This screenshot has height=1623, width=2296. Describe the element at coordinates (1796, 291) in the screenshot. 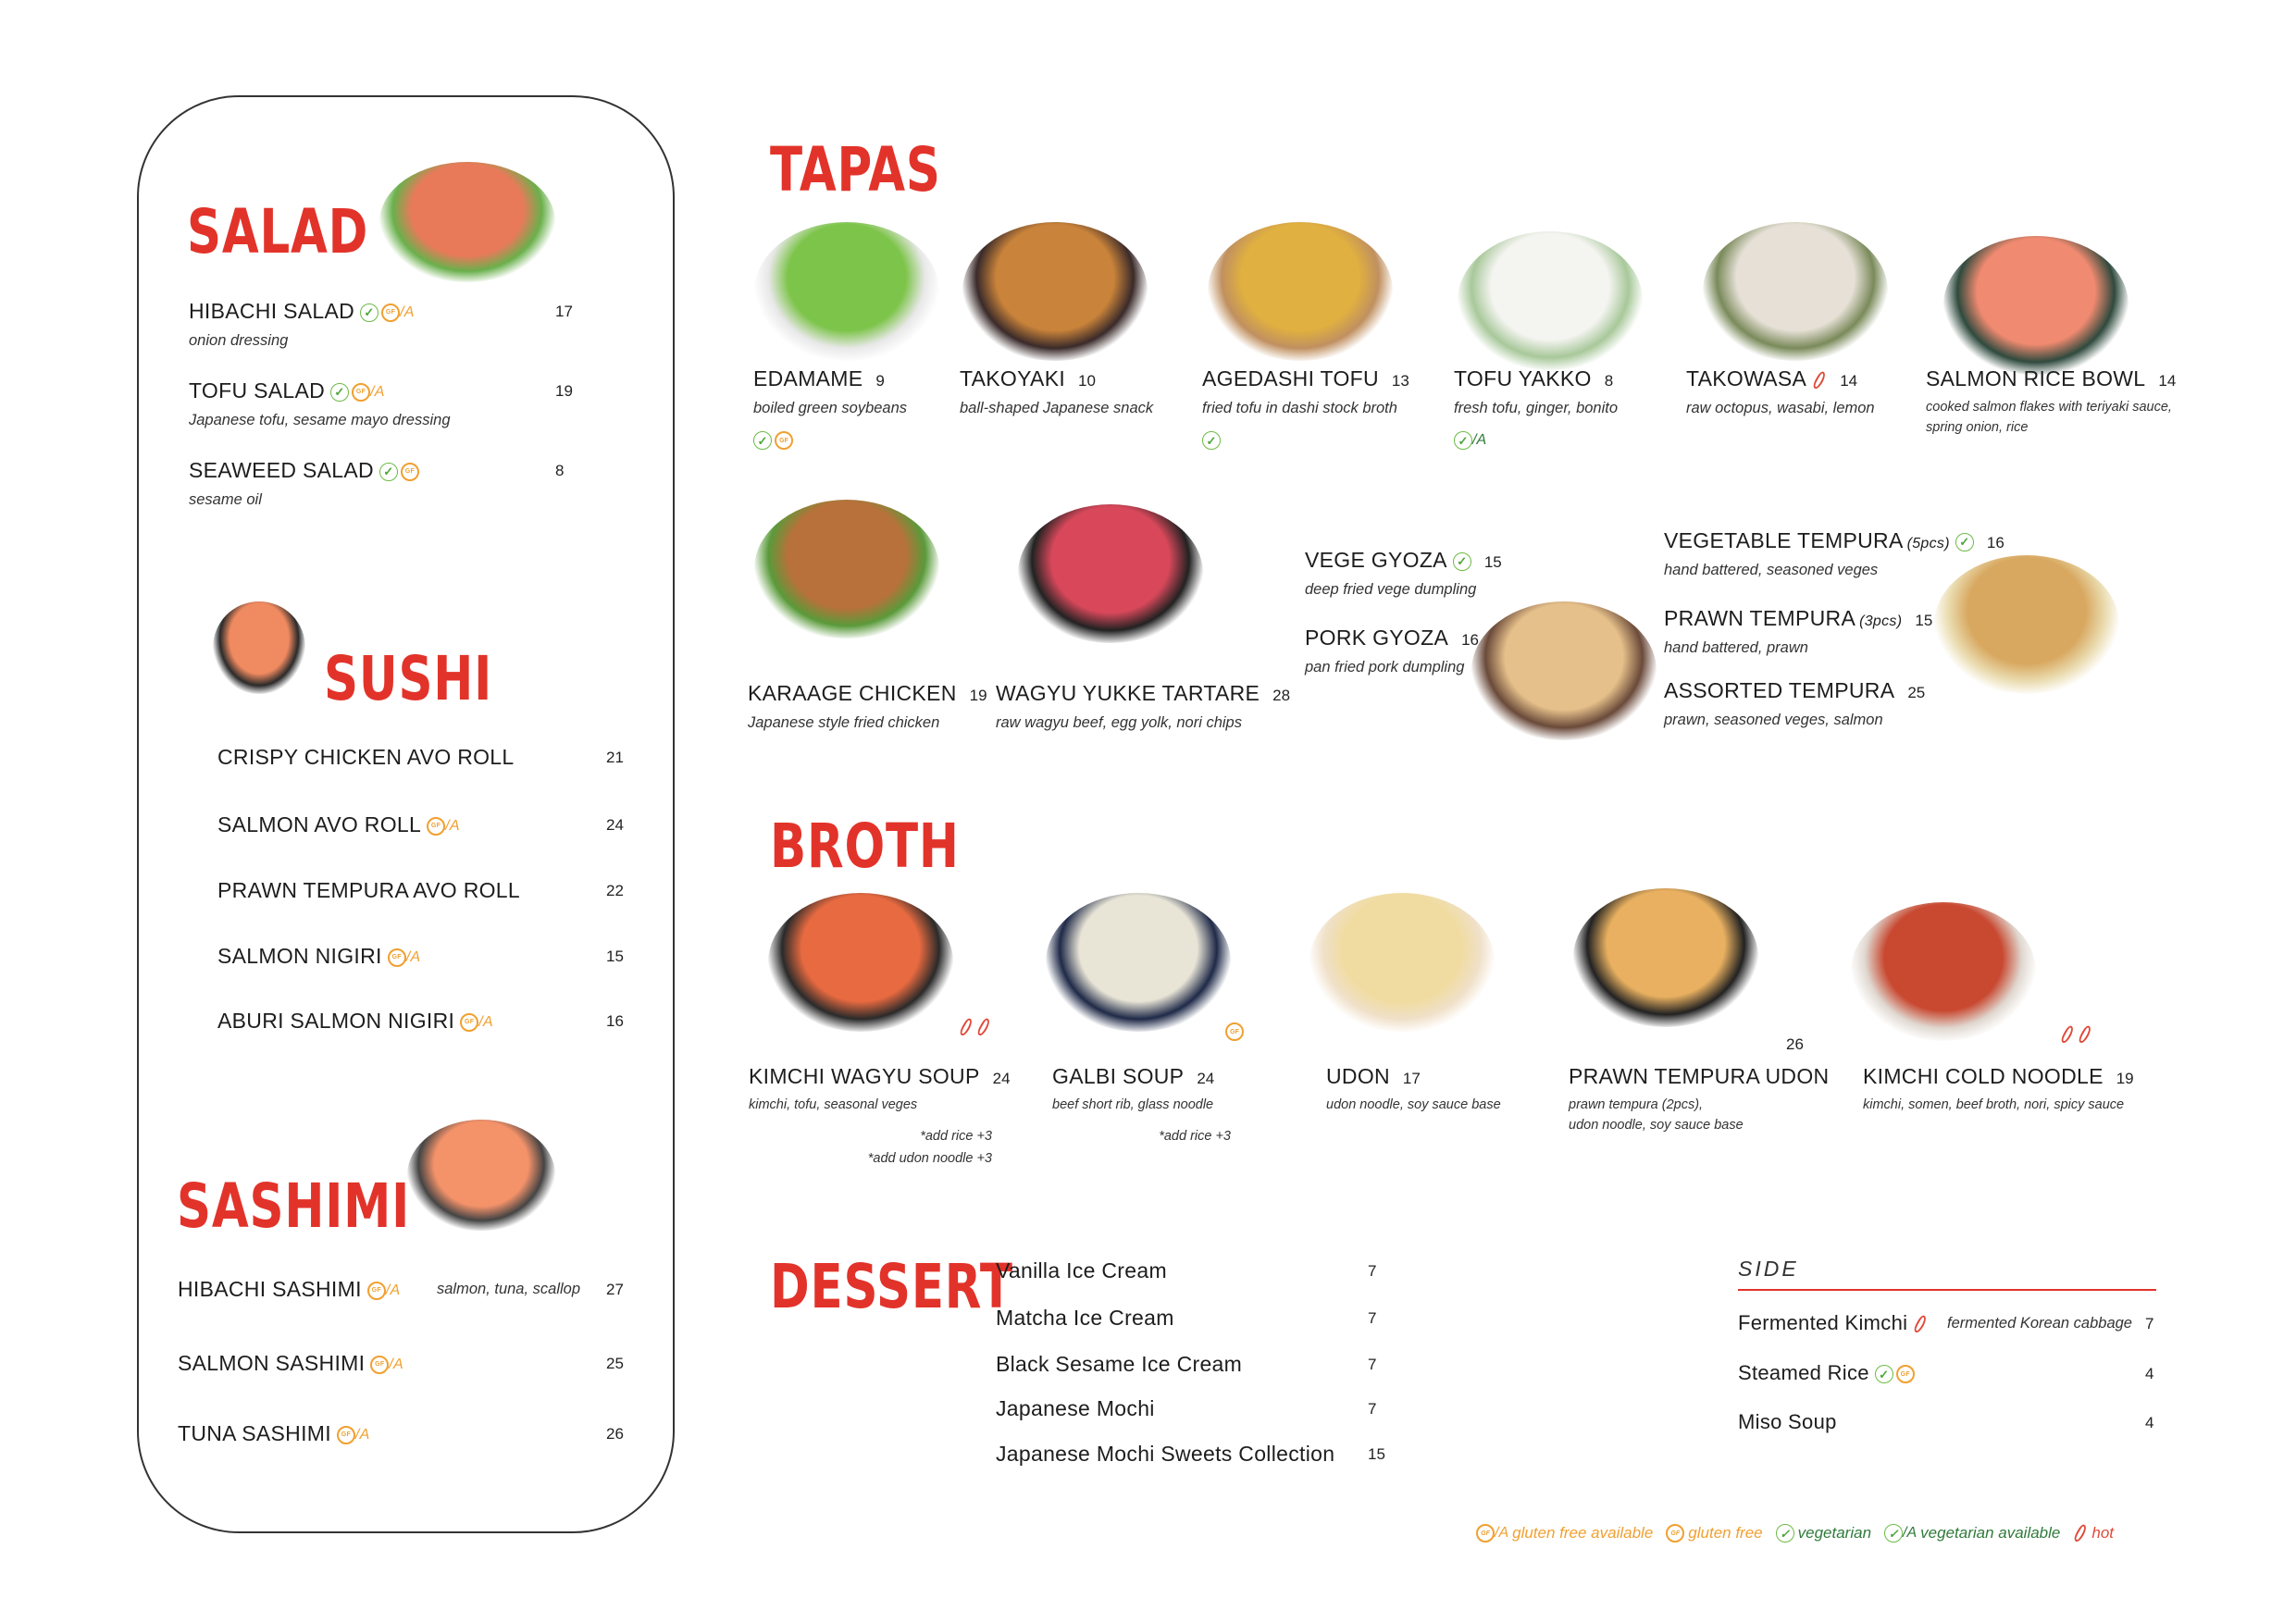

I see `takowasa-illustration` at that location.